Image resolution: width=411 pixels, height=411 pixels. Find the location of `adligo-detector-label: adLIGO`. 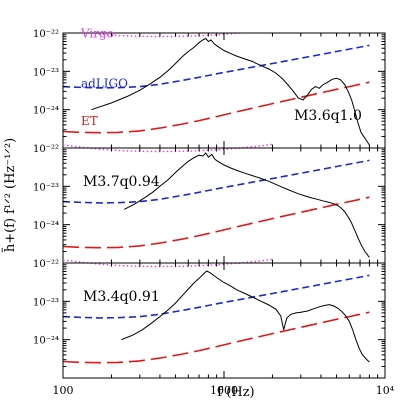

adligo-detector-label: adLIGO is located at coordinates (104, 84).